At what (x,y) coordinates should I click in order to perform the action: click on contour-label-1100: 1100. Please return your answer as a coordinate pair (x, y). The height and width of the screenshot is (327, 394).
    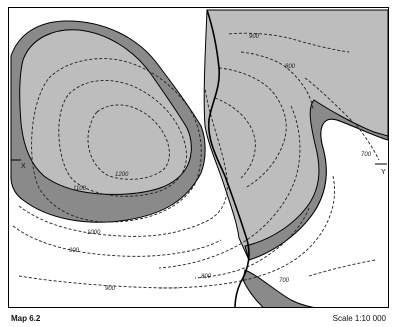
    Looking at the image, I should click on (80, 189).